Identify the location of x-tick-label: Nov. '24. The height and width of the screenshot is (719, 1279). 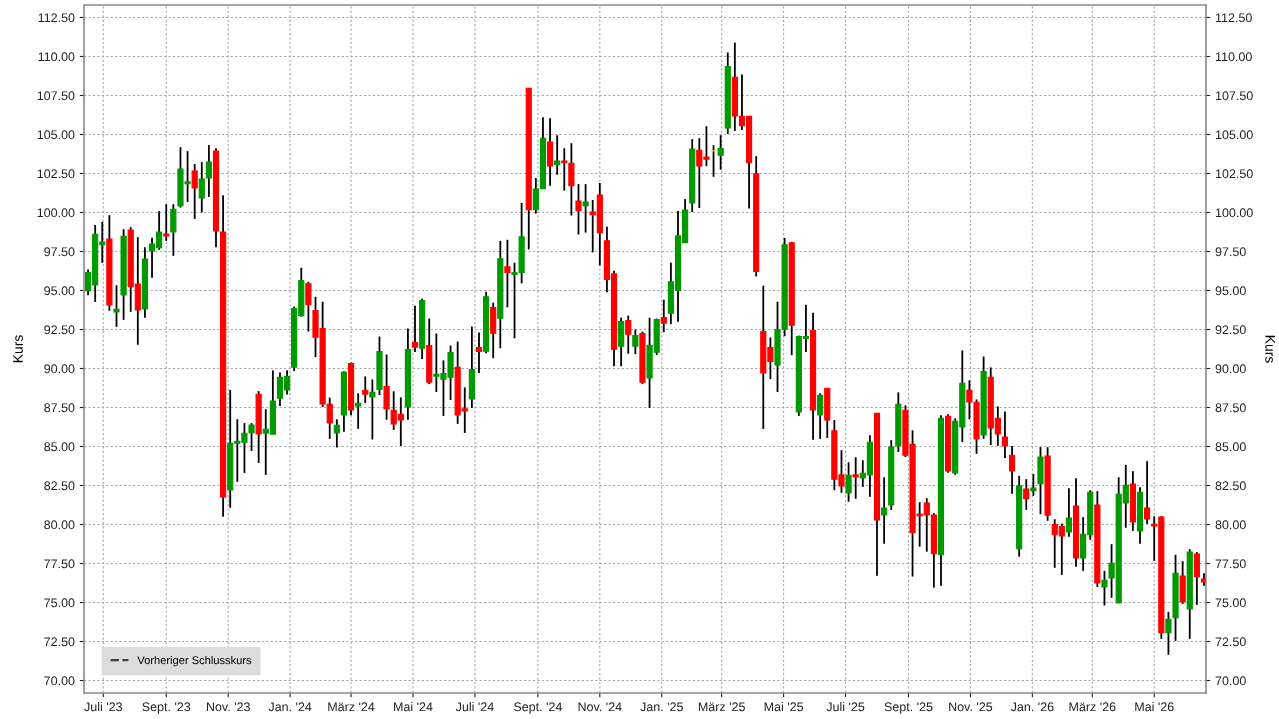
(600, 707).